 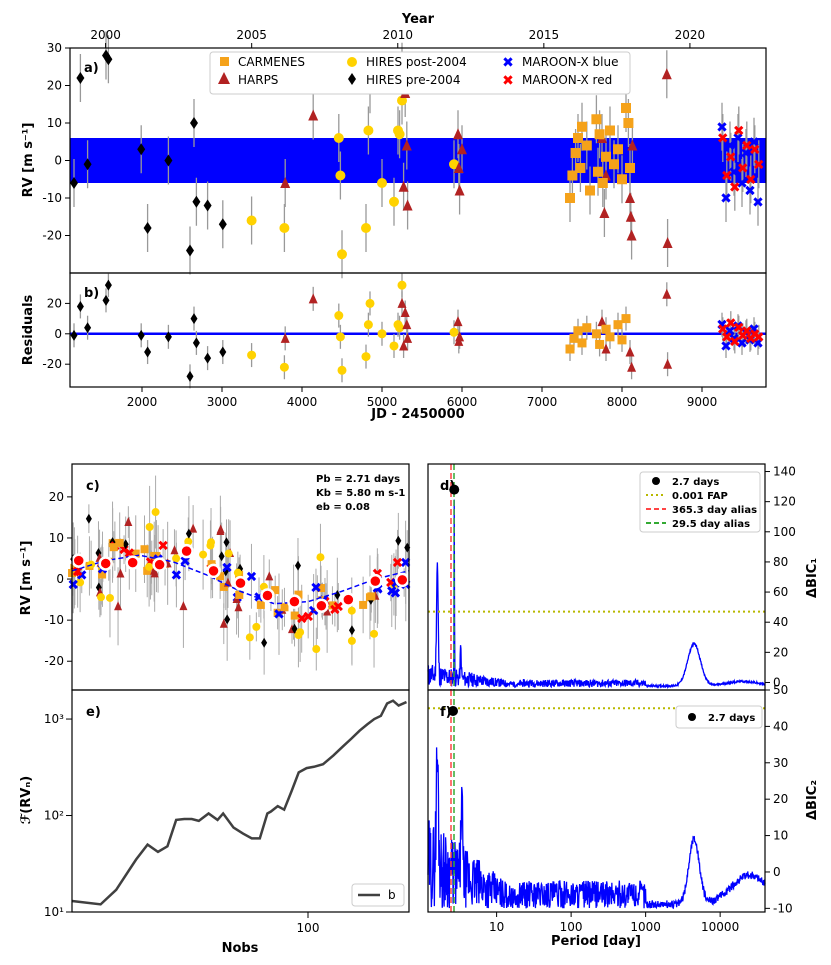 I want to click on ytick-label: 60, so click(x=780, y=592).